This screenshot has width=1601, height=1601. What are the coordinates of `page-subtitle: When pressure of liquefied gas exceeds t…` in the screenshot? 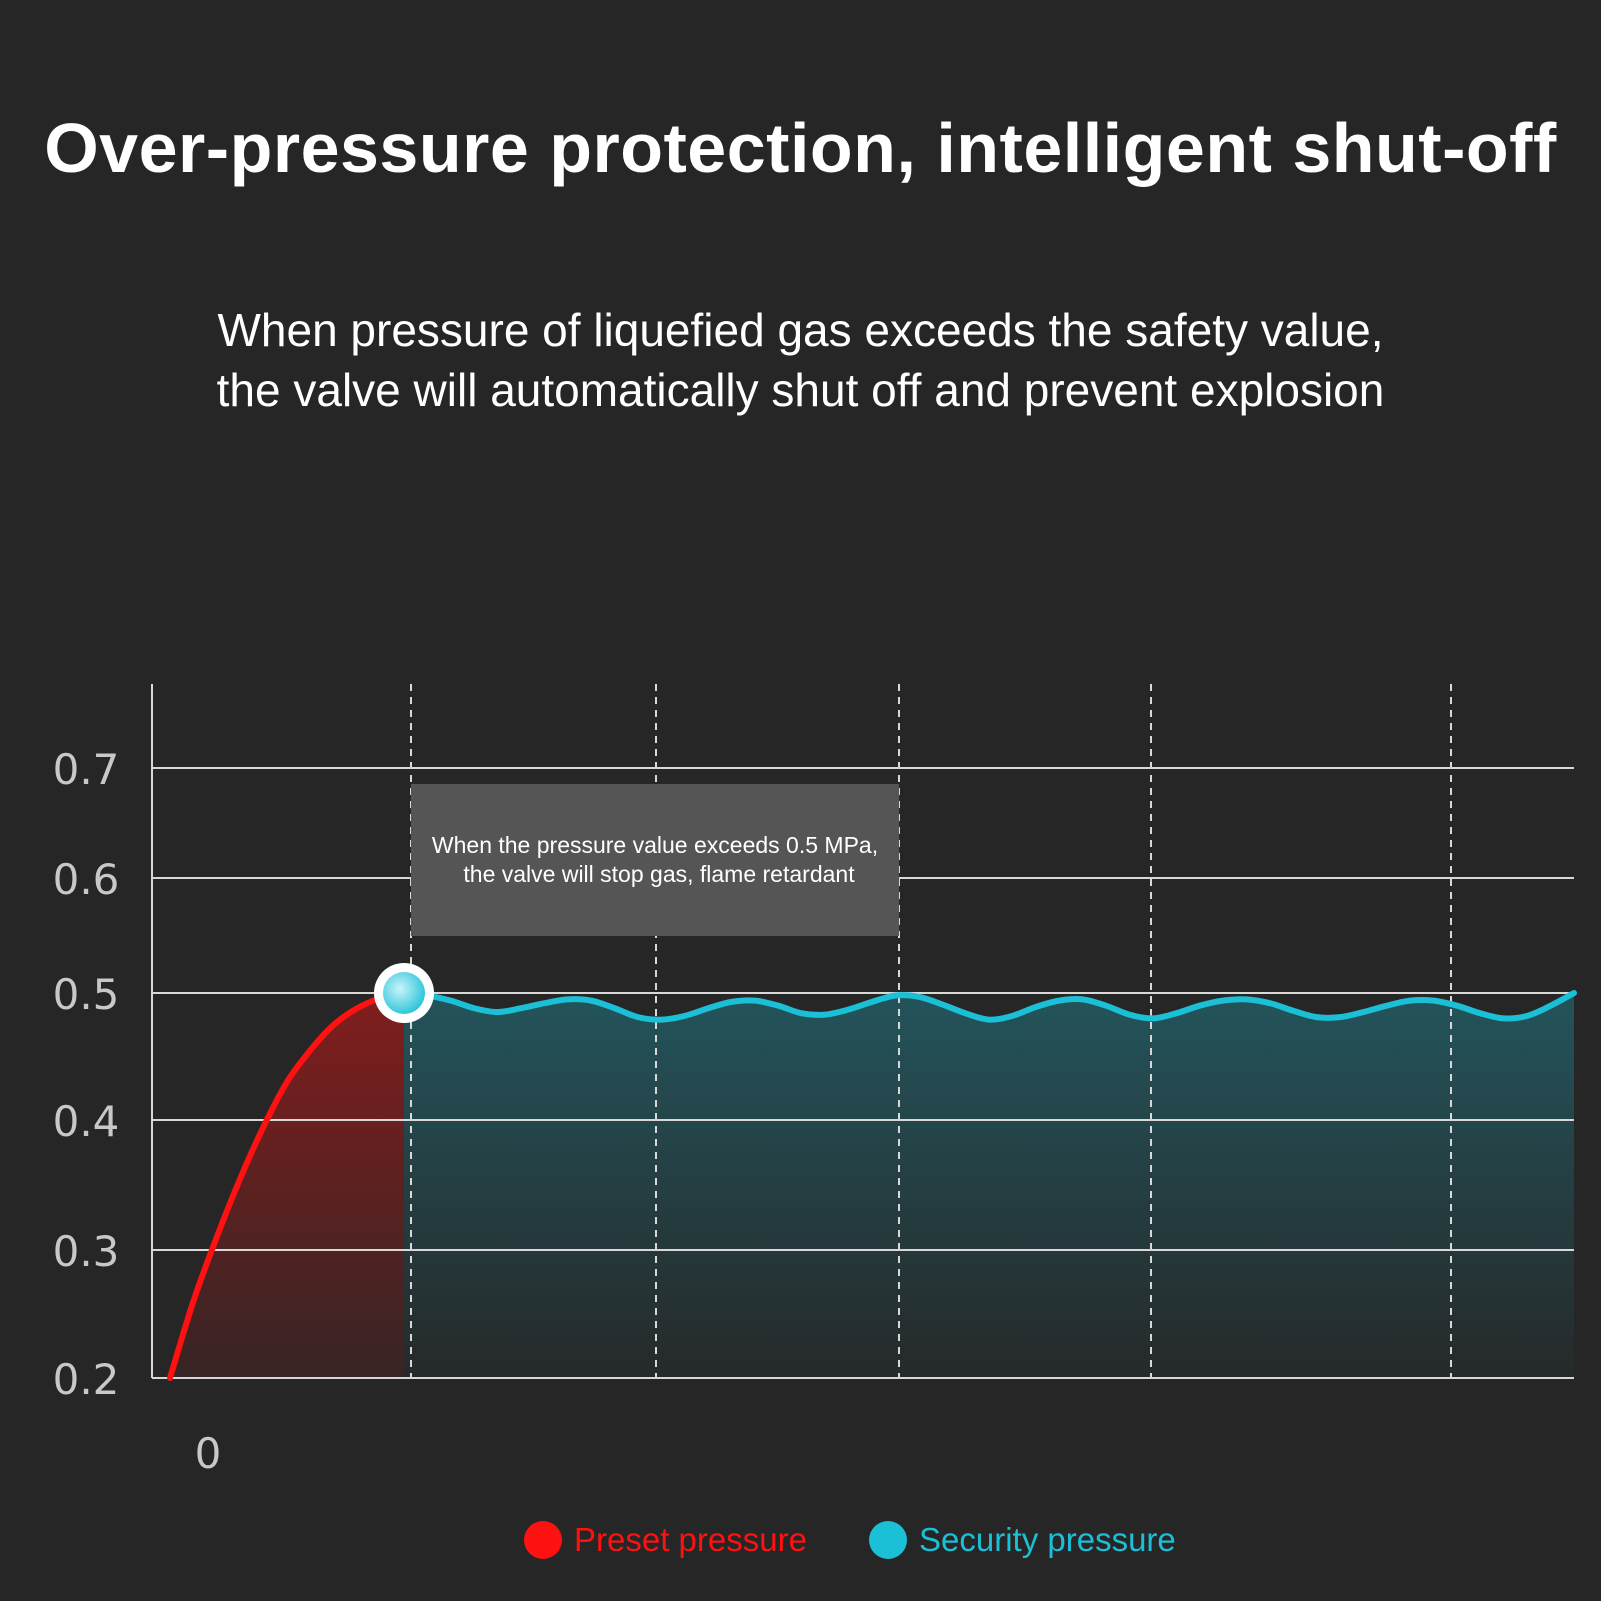 It's located at (800, 360).